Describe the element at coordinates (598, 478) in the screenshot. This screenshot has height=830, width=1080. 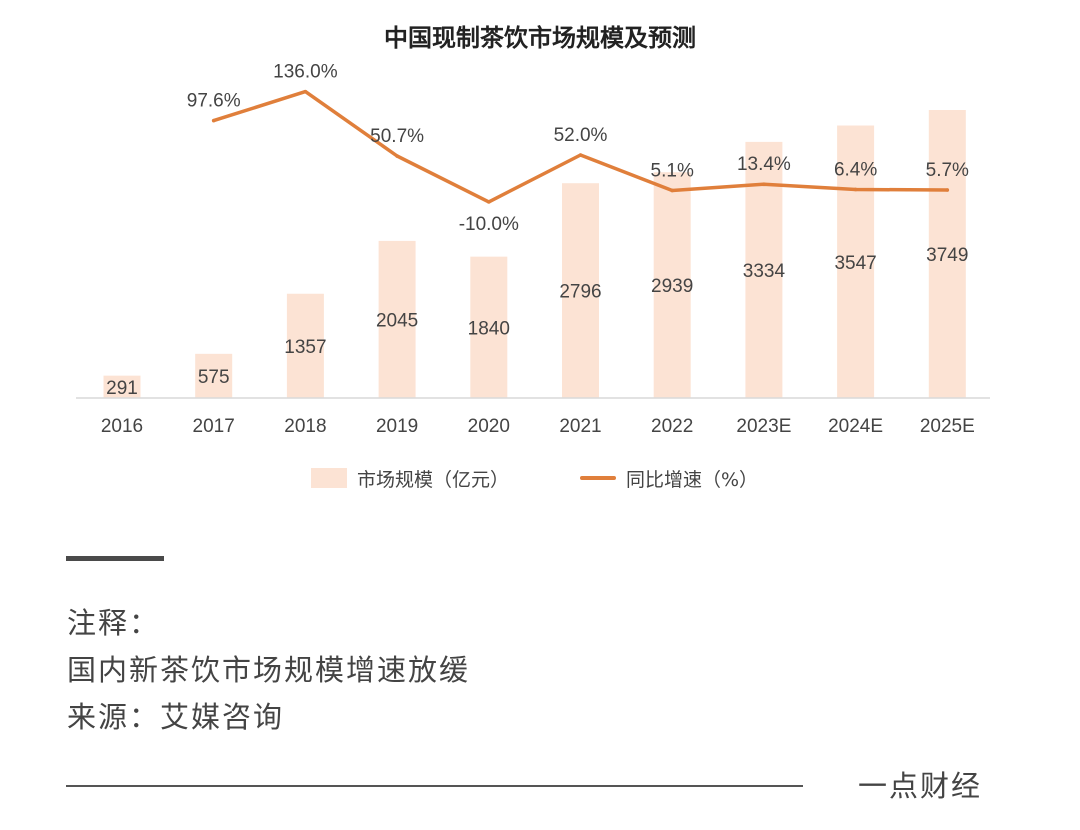
I see `legend-line-swatch` at that location.